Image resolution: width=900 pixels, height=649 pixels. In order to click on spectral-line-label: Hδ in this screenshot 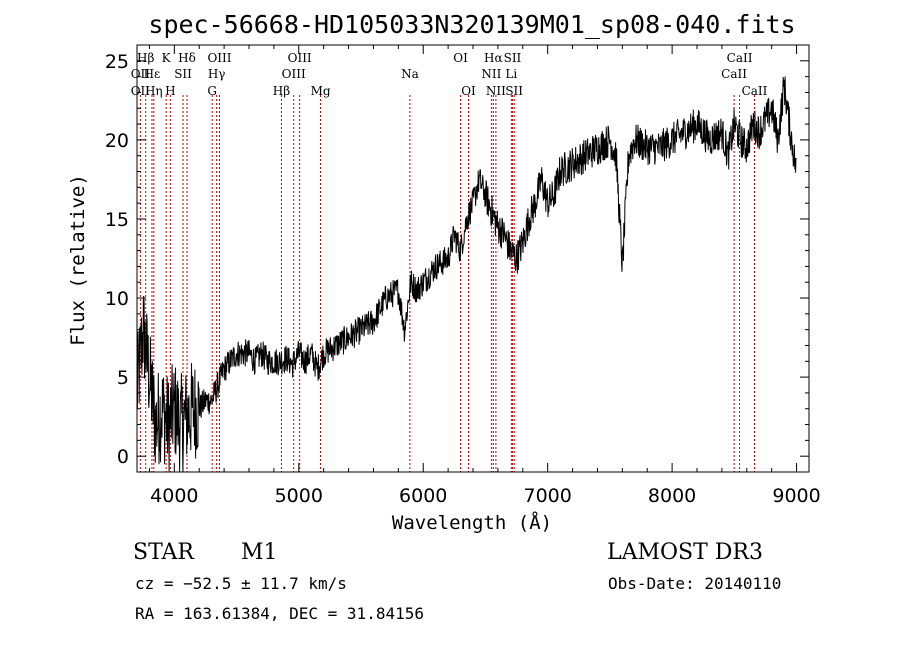, I will do `click(187, 58)`.